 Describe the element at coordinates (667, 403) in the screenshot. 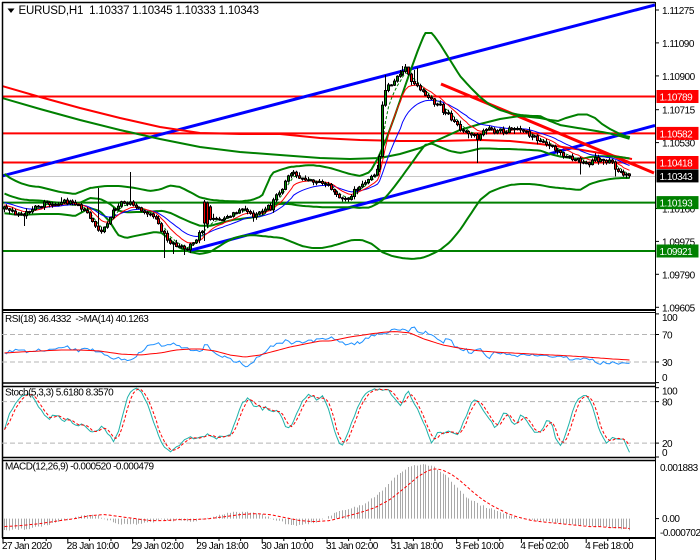

I see `svg-text: 80` at that location.